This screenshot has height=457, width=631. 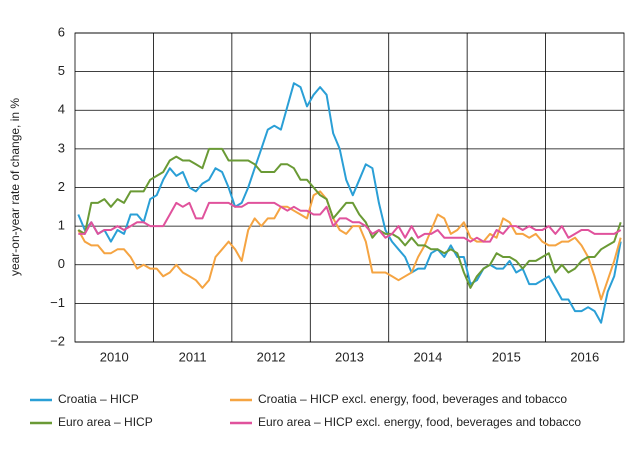 I want to click on x-tick-label: 2014, so click(x=427, y=356).